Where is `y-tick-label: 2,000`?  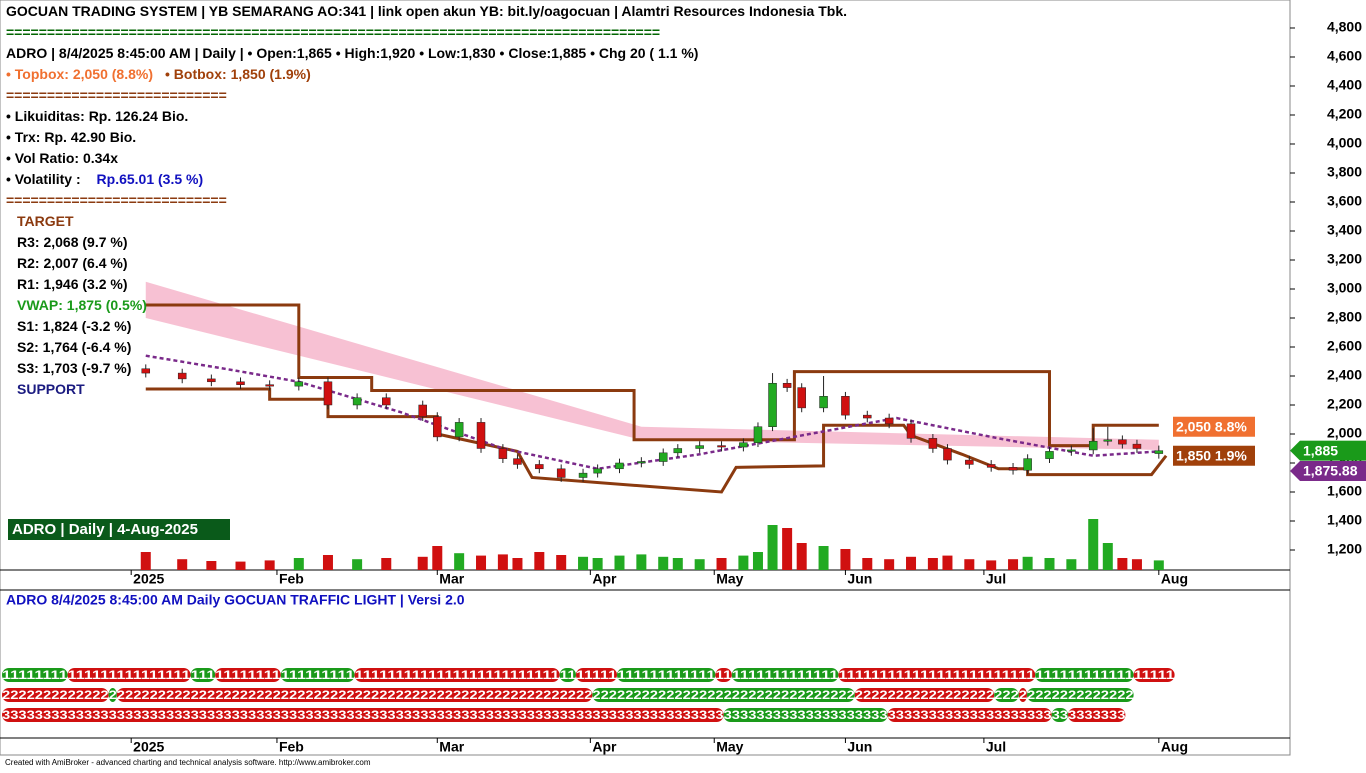 y-tick-label: 2,000 is located at coordinates (1344, 433).